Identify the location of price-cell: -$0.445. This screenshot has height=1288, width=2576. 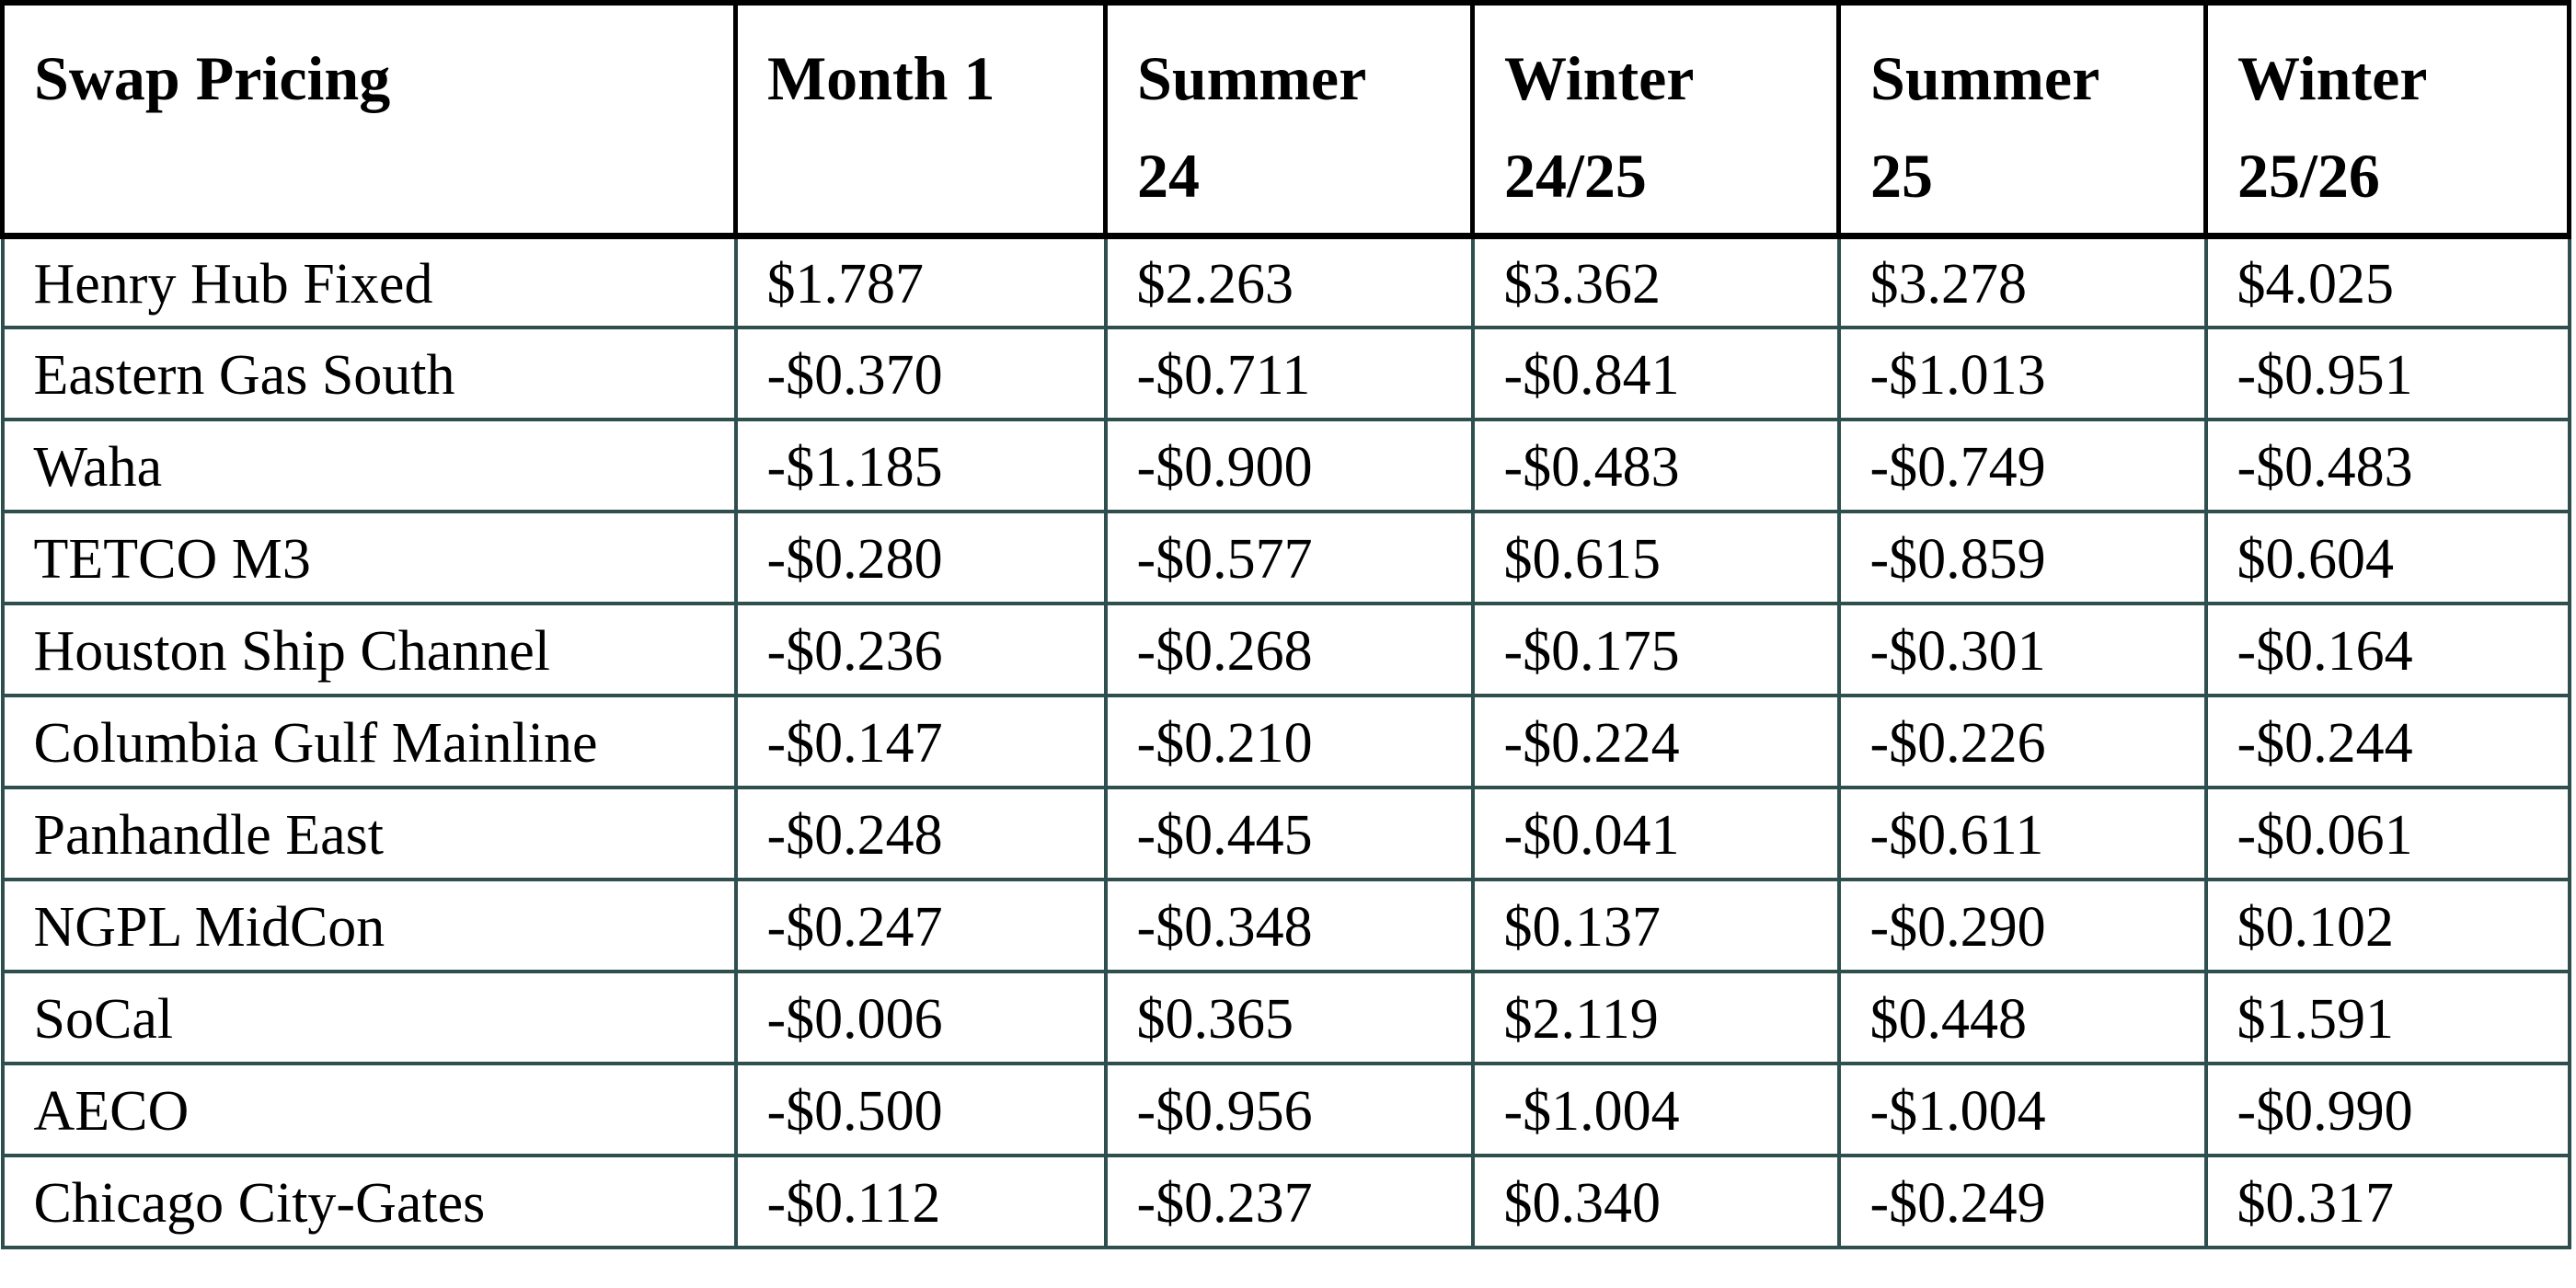
(1289, 833).